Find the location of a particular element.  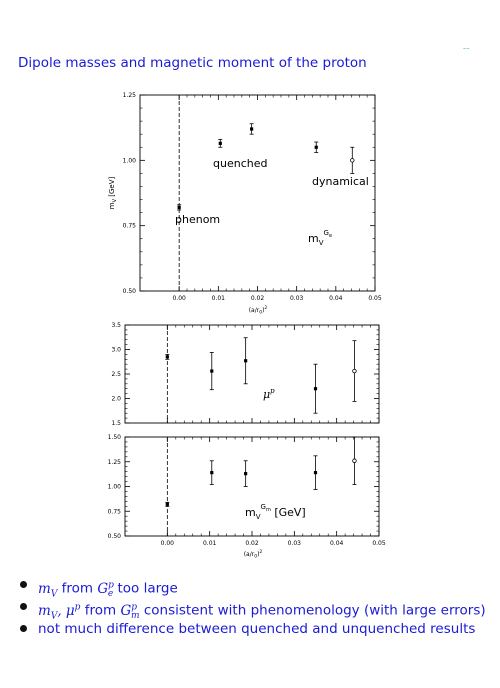

panel-magnetic-moment: 1.5 2.0 2.5 3.0 3.5 μp is located at coordinates (245, 374).